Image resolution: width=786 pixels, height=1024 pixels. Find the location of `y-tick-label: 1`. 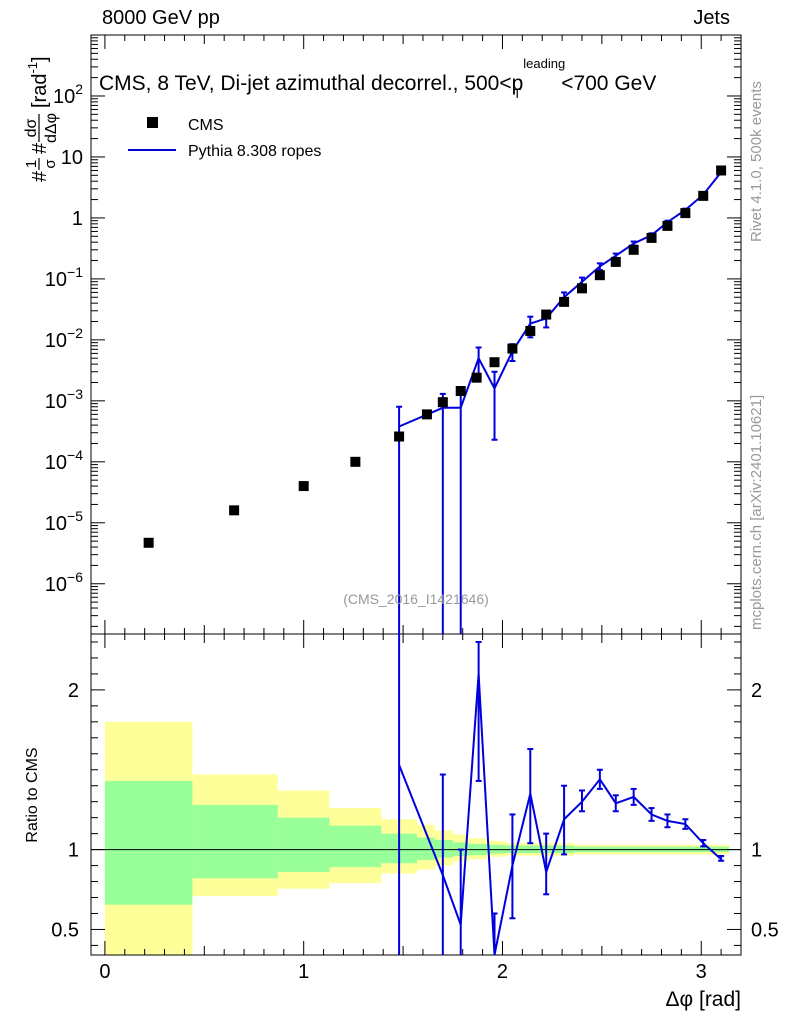

y-tick-label: 1 is located at coordinates (77, 219).